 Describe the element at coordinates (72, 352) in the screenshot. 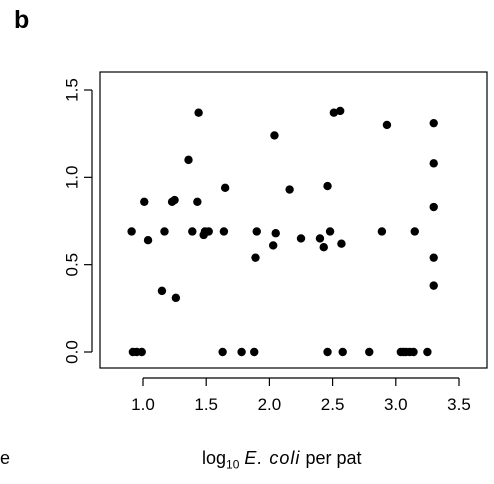

I see `y-tick-label: 0.0` at that location.